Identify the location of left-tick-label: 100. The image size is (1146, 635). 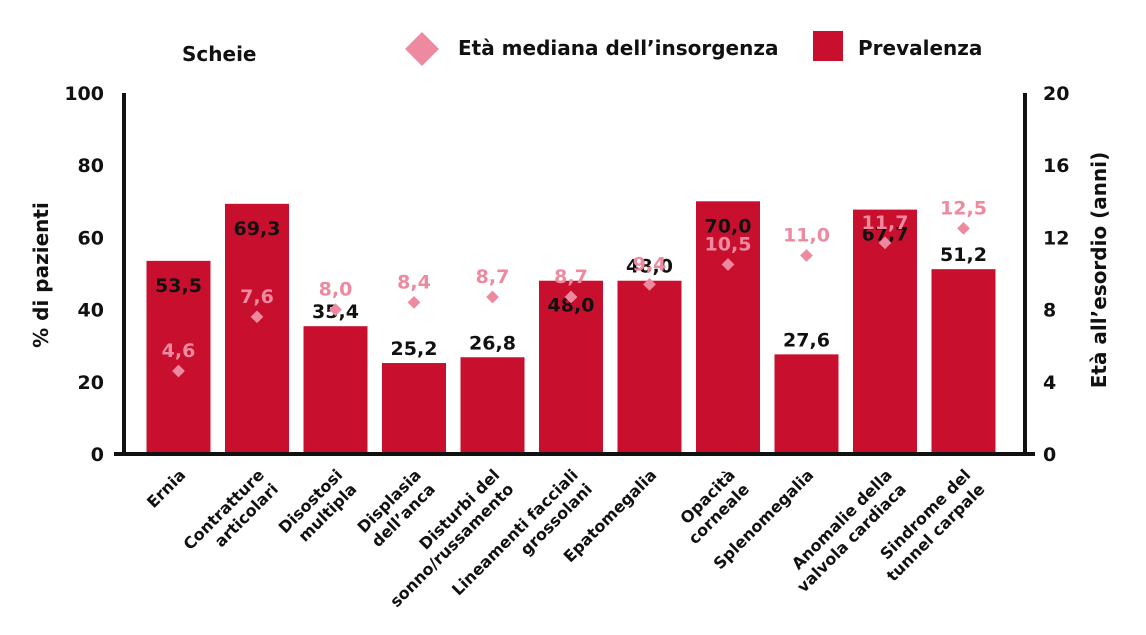
(84, 94).